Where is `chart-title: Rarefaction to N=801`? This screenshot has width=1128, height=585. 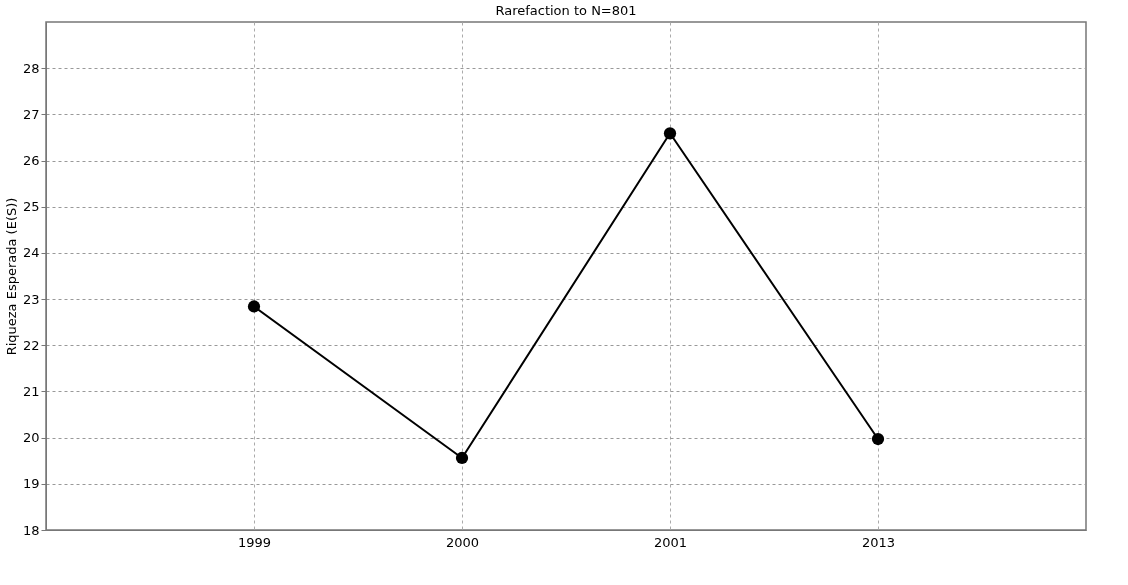
chart-title: Rarefaction to N=801 is located at coordinates (566, 10).